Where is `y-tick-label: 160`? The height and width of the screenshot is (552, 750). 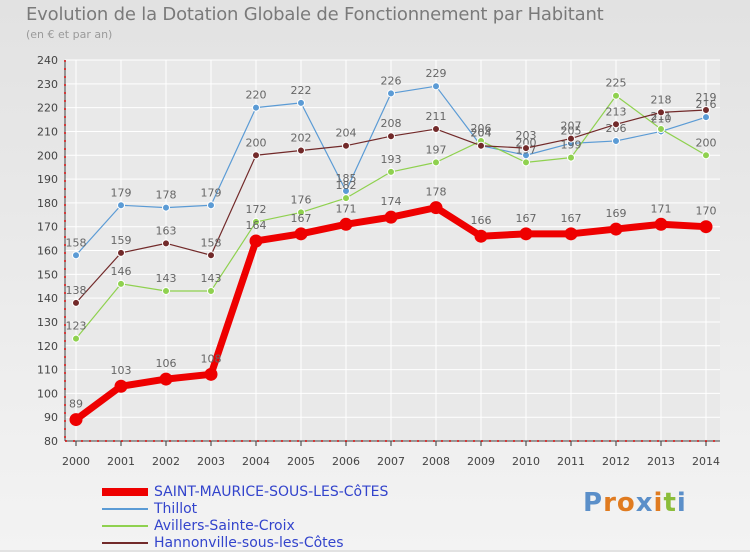 y-tick-label: 160 is located at coordinates (47, 251).